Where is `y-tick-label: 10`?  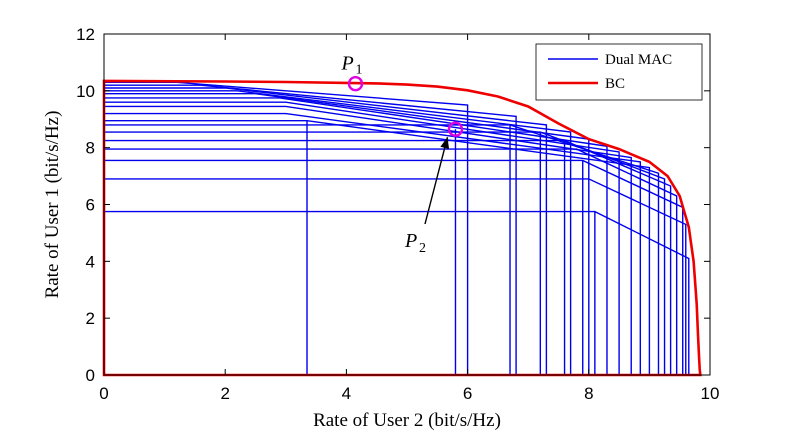 y-tick-label: 10 is located at coordinates (85, 91).